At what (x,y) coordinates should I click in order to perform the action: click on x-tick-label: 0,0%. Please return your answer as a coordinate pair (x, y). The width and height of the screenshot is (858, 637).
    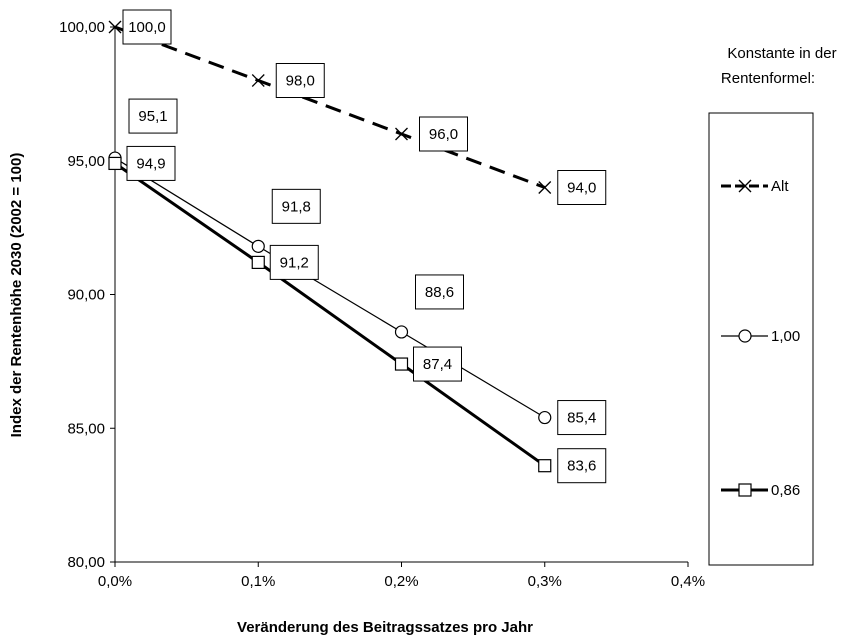
    Looking at the image, I should click on (115, 581).